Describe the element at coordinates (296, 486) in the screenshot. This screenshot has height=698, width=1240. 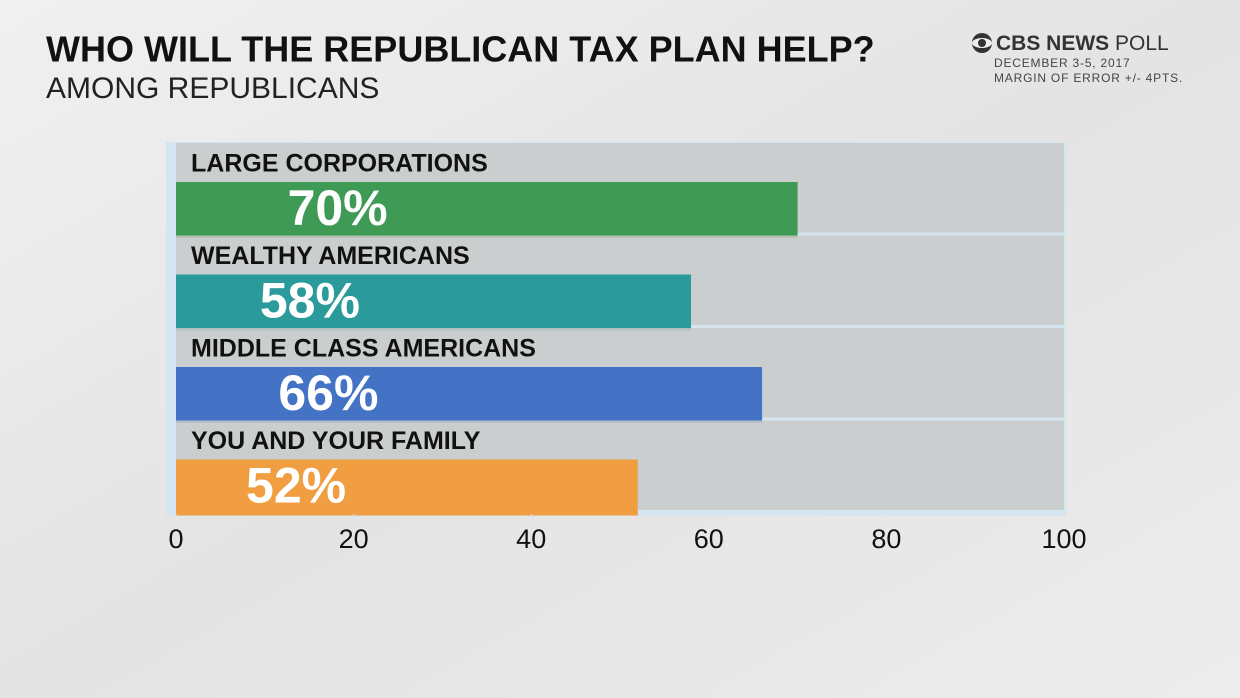
I see `value-label: 52%` at that location.